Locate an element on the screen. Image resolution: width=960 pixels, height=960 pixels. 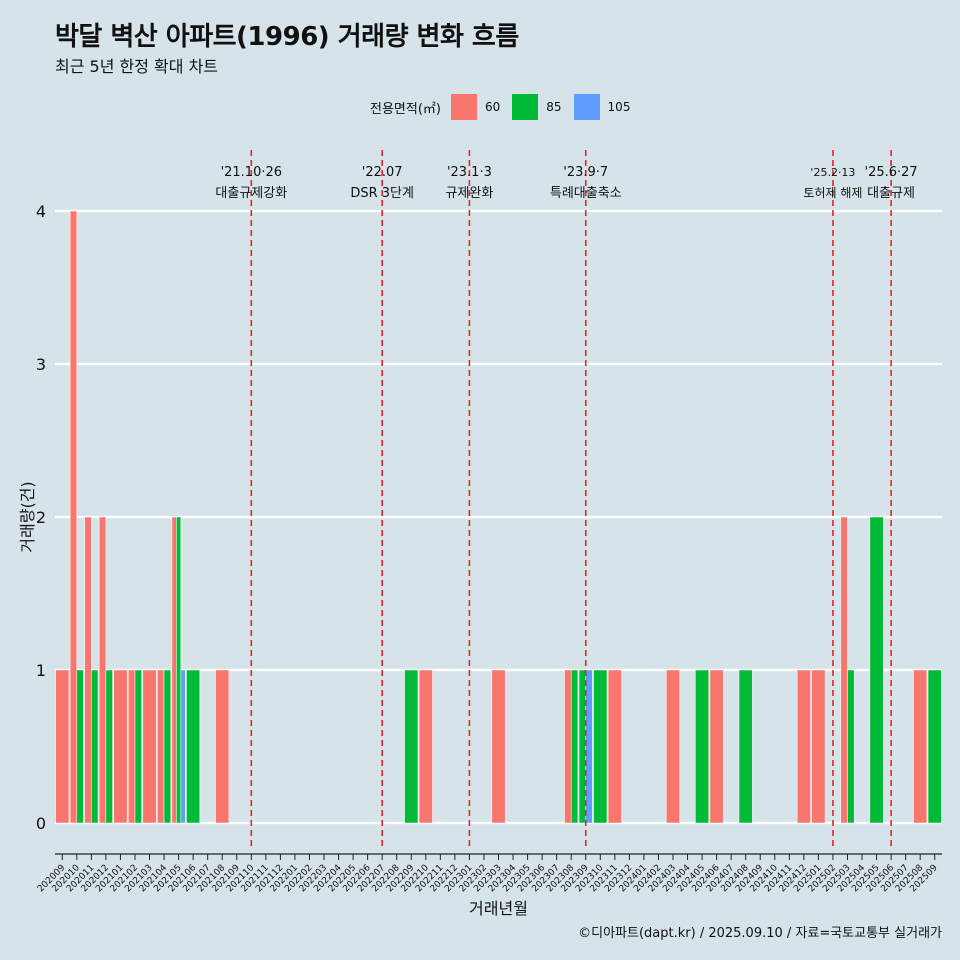
legend-title: 전용면적(㎡) is located at coordinates (405, 109).